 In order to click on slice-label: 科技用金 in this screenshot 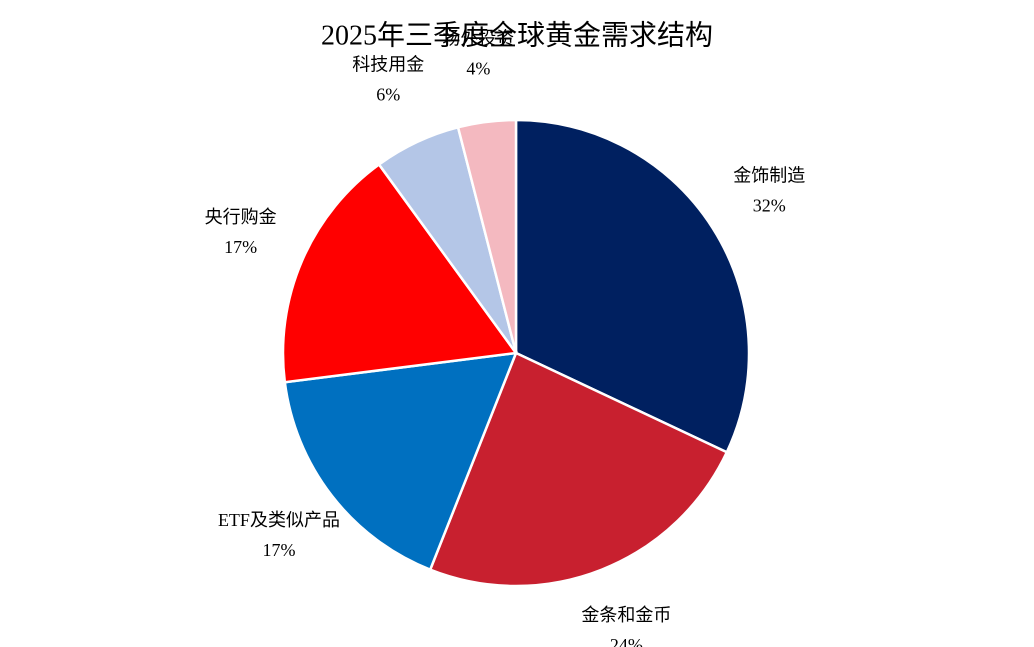, I will do `click(388, 65)`.